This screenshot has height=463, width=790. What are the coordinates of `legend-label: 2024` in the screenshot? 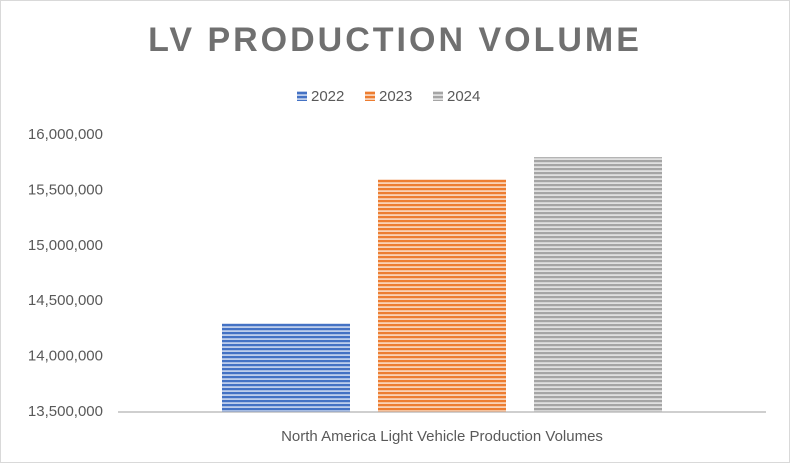 It's located at (463, 96).